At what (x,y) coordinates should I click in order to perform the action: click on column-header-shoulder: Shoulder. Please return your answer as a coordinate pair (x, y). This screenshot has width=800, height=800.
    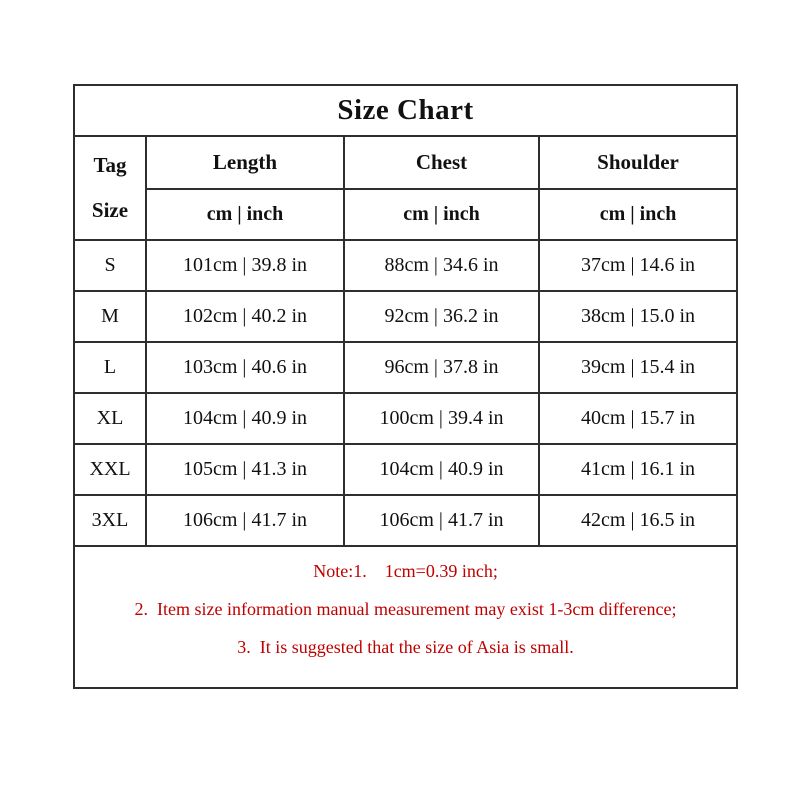
    Looking at the image, I should click on (638, 162).